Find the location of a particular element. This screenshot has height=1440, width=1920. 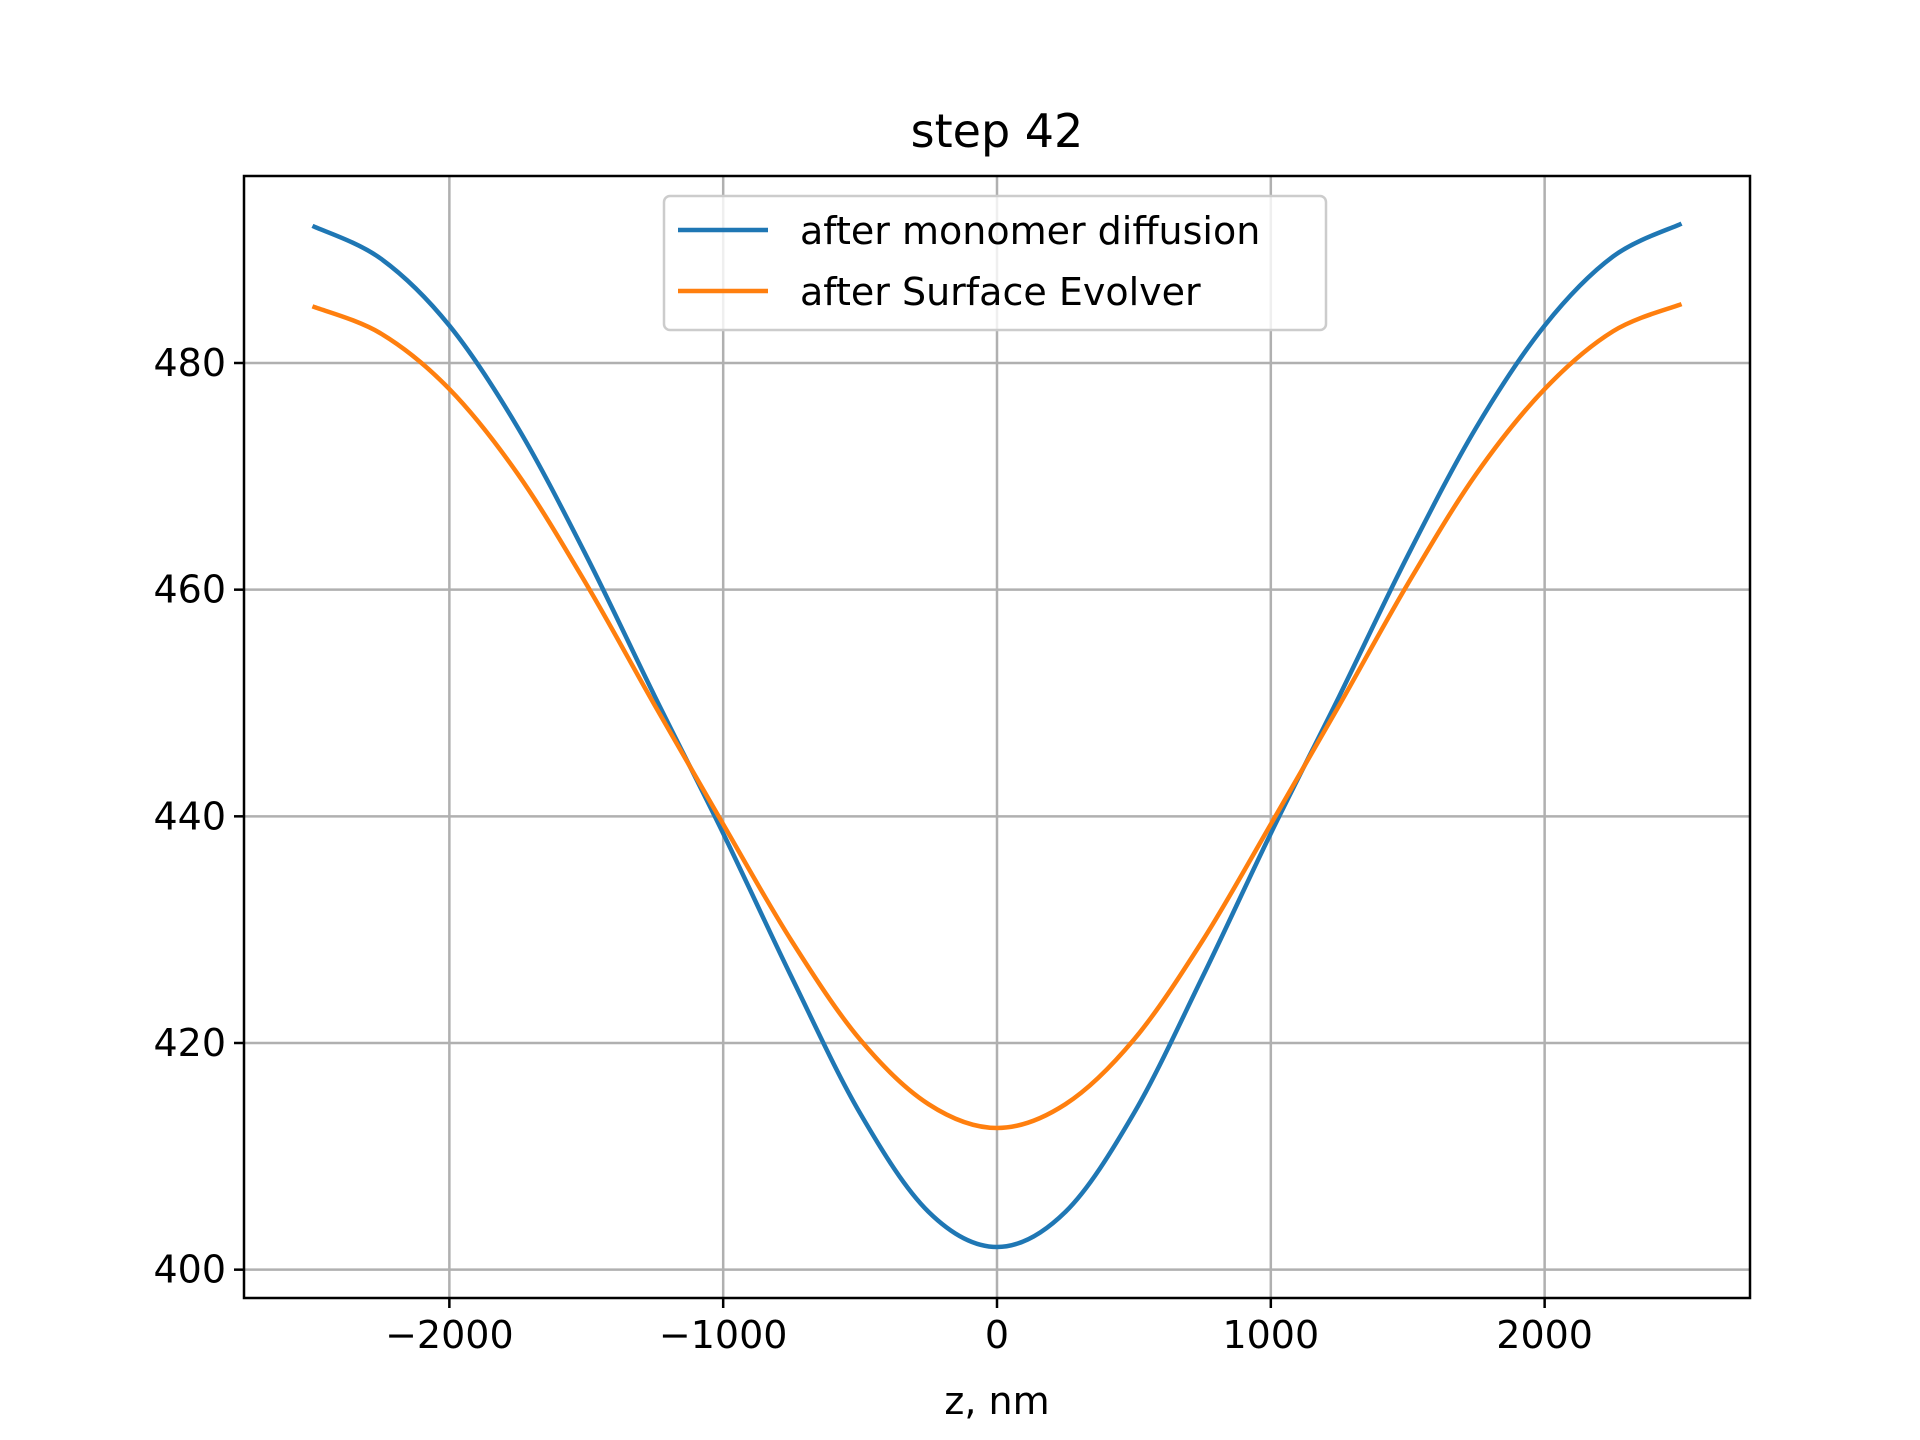

x-axis-label: z, nm is located at coordinates (996, 1401).